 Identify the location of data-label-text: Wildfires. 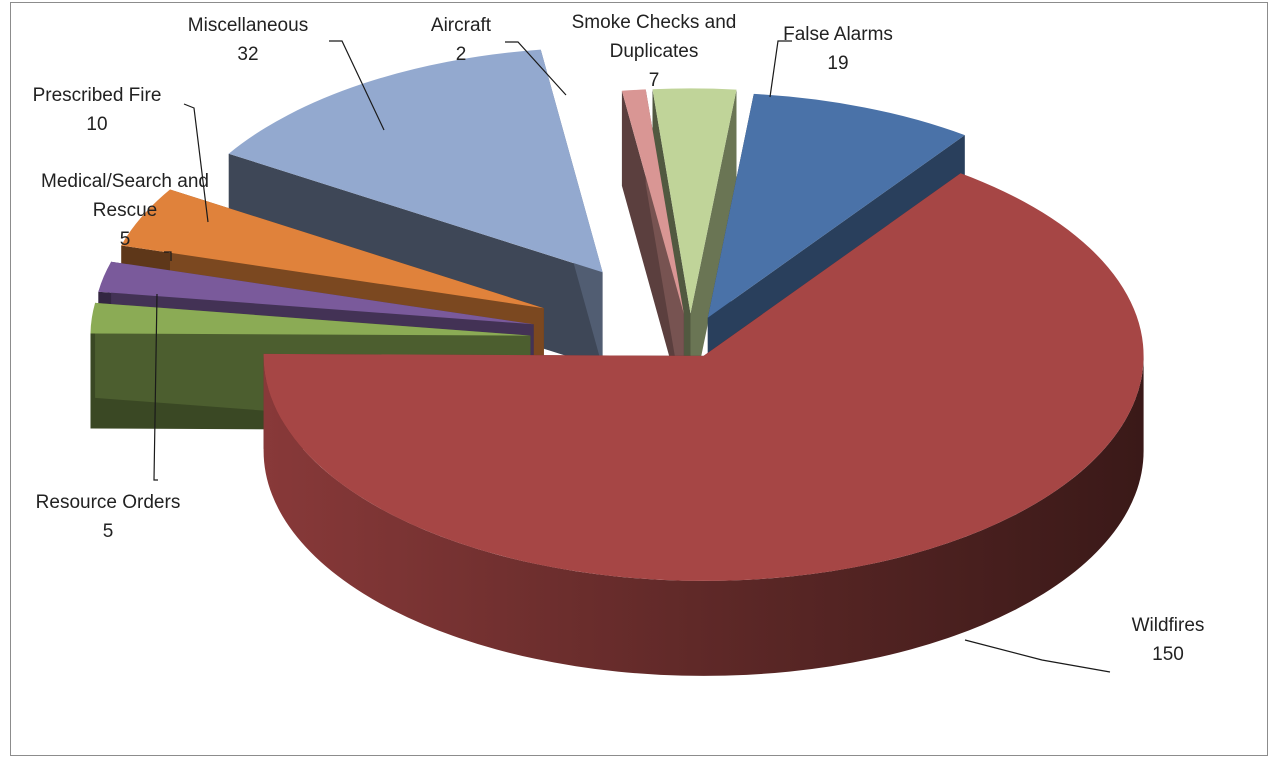
(1168, 625).